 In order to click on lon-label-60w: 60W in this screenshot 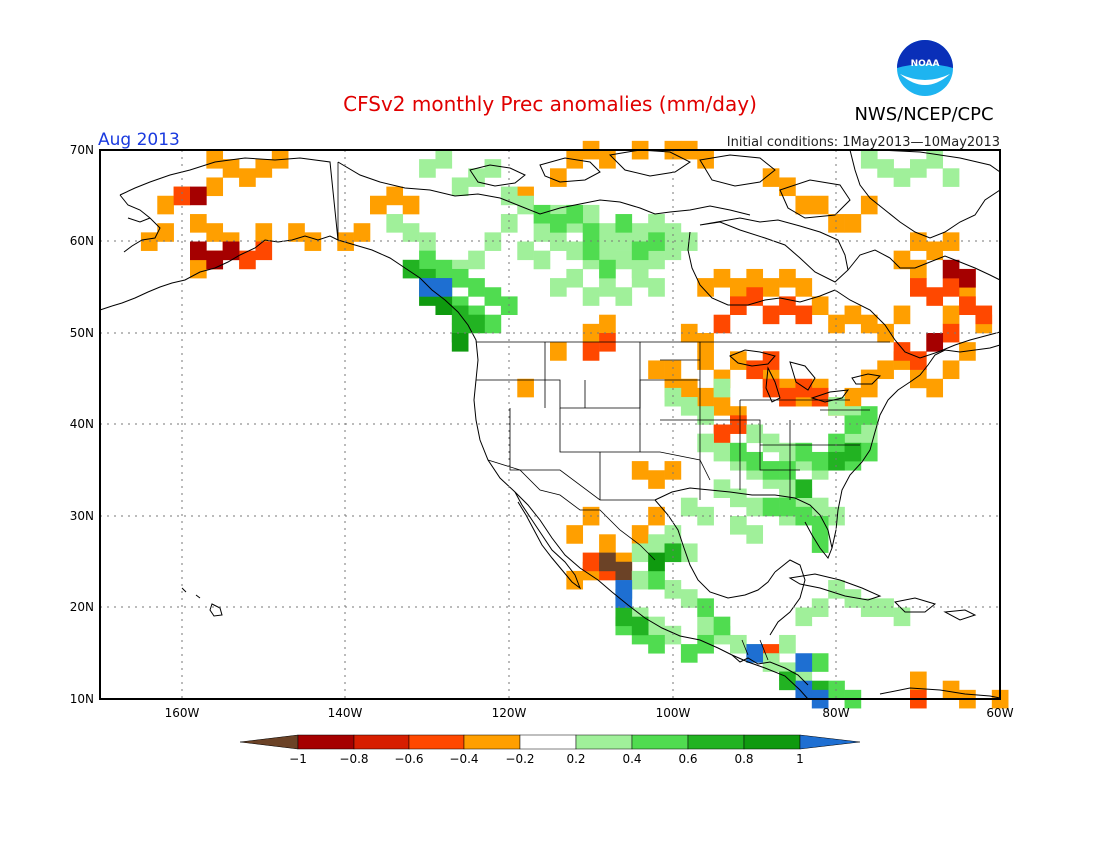, I will do `click(999, 713)`.